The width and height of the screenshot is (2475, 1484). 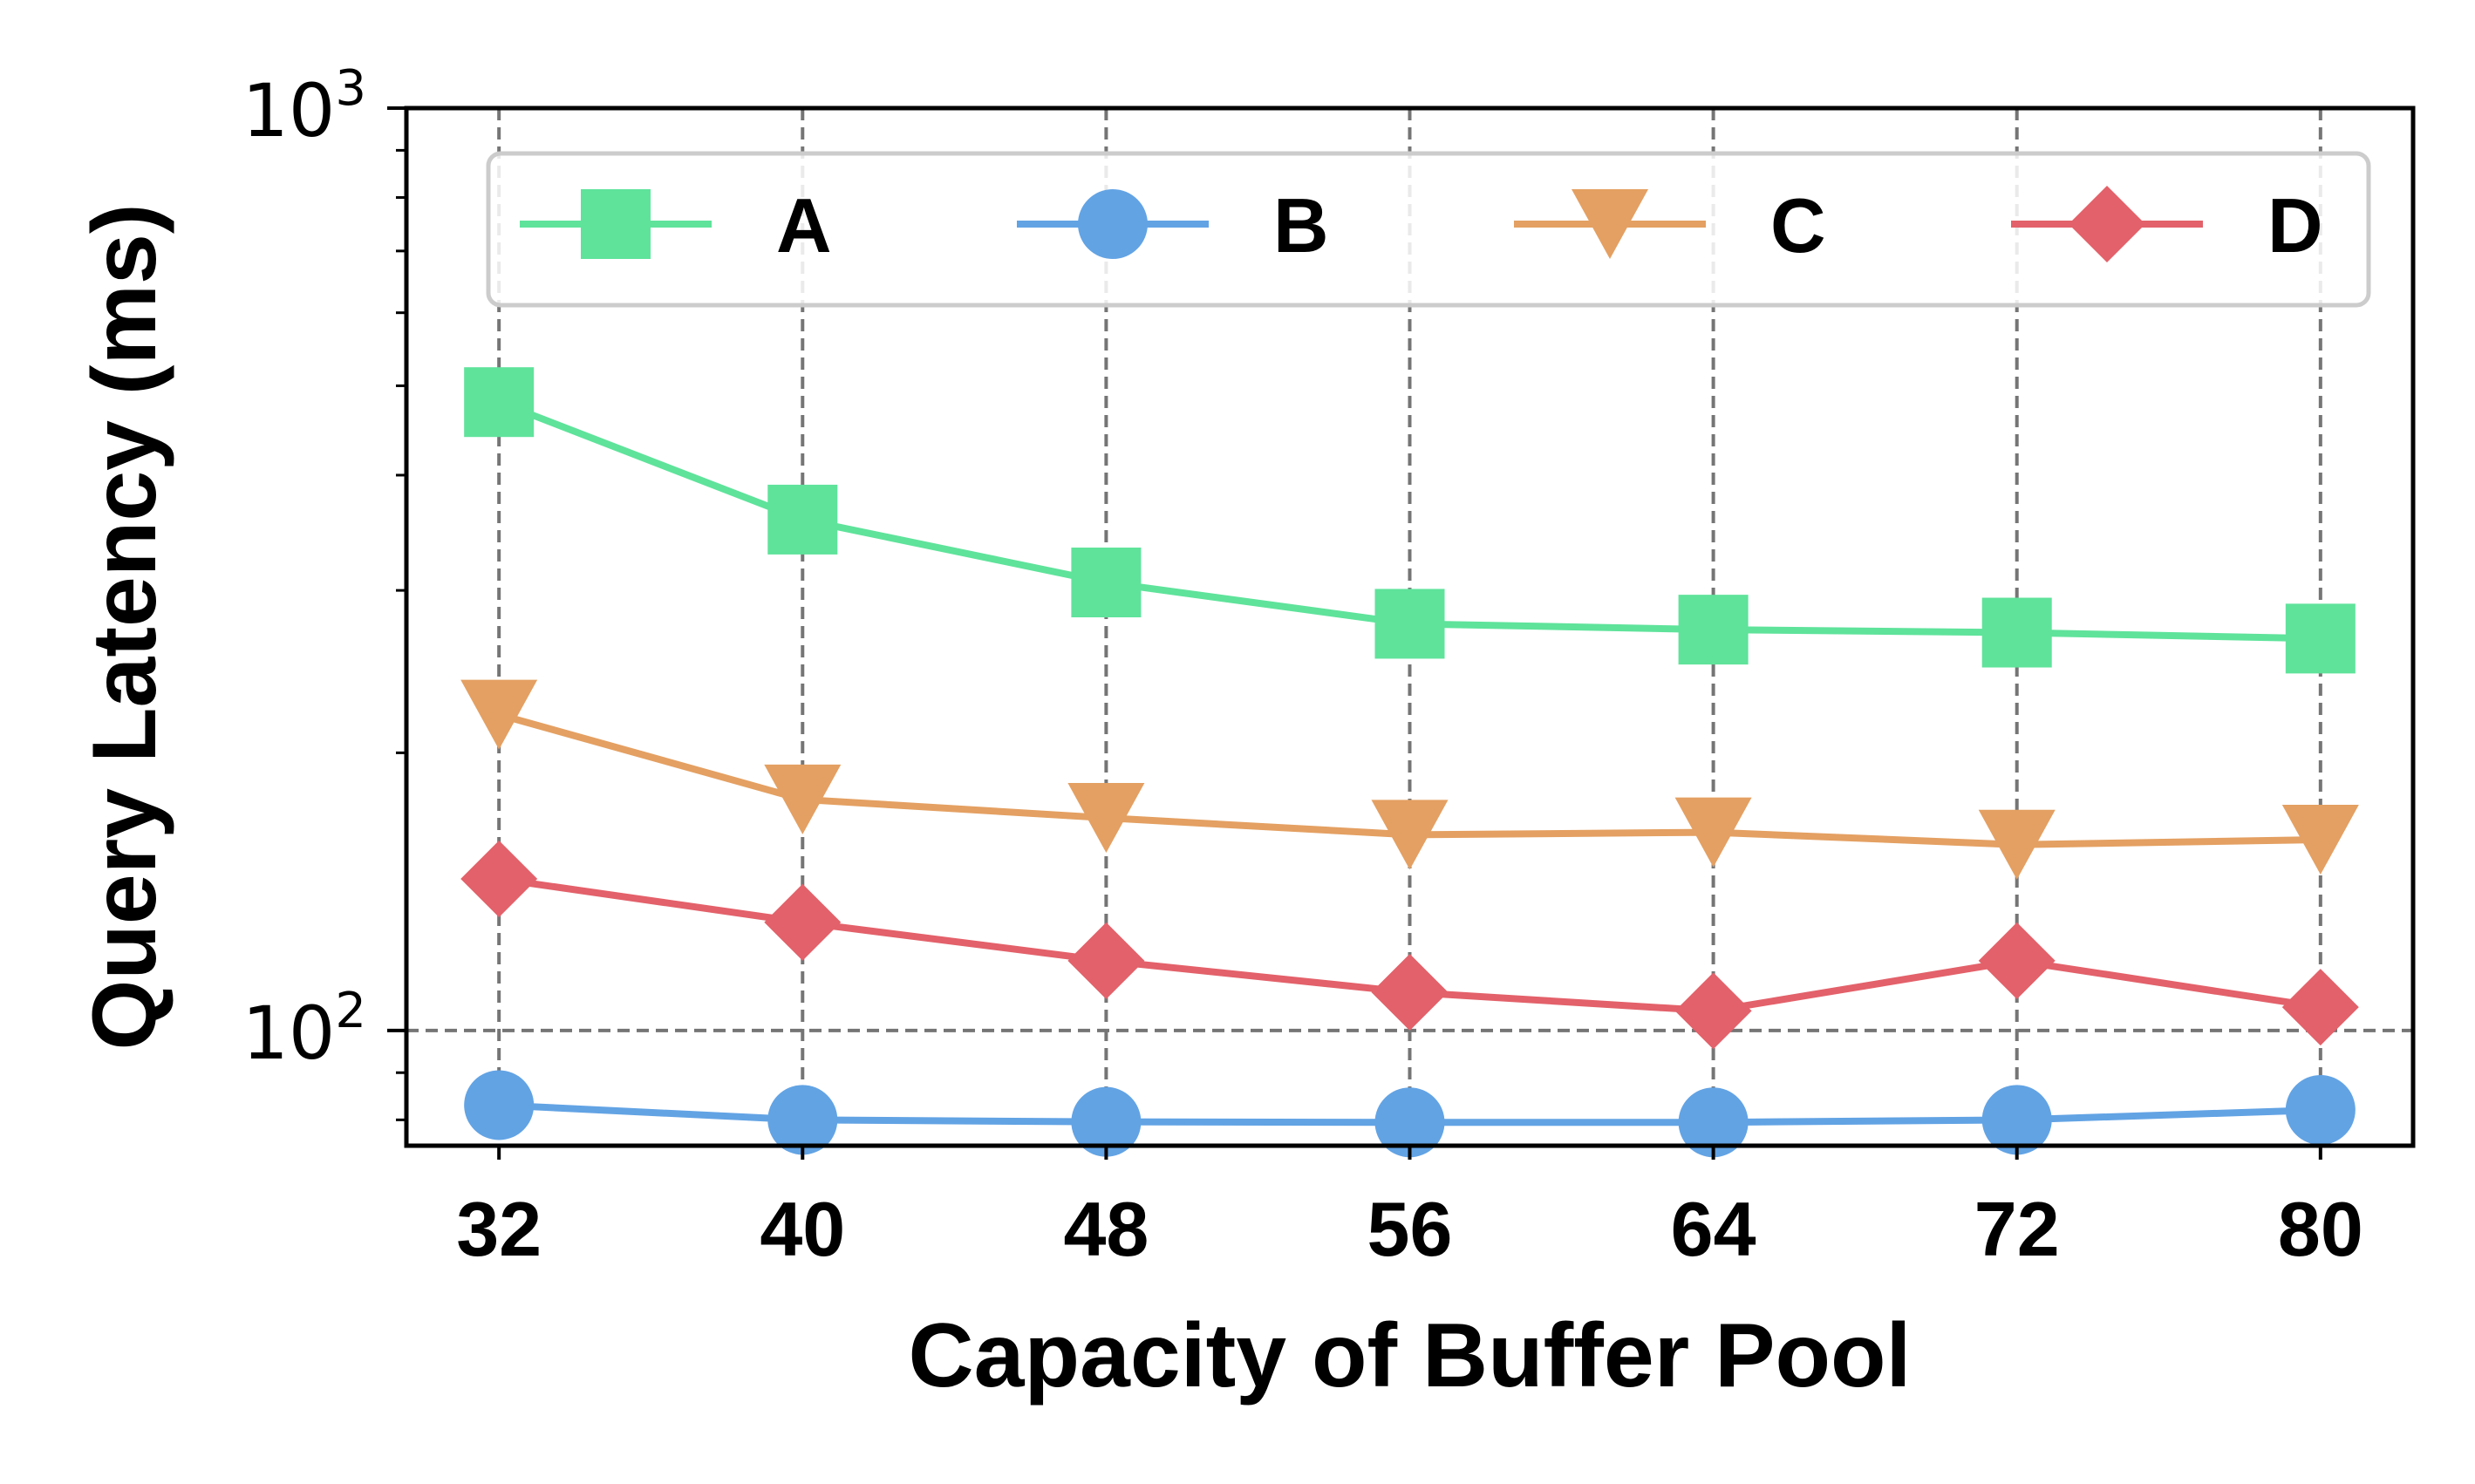 I want to click on legend-item-B: B, so click(x=1173, y=225).